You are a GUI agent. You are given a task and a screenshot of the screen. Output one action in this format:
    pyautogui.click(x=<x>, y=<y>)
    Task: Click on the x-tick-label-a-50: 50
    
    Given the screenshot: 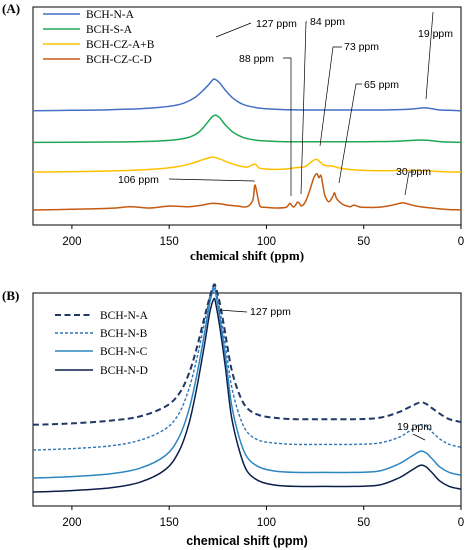 What is the action you would take?
    pyautogui.click(x=363, y=242)
    